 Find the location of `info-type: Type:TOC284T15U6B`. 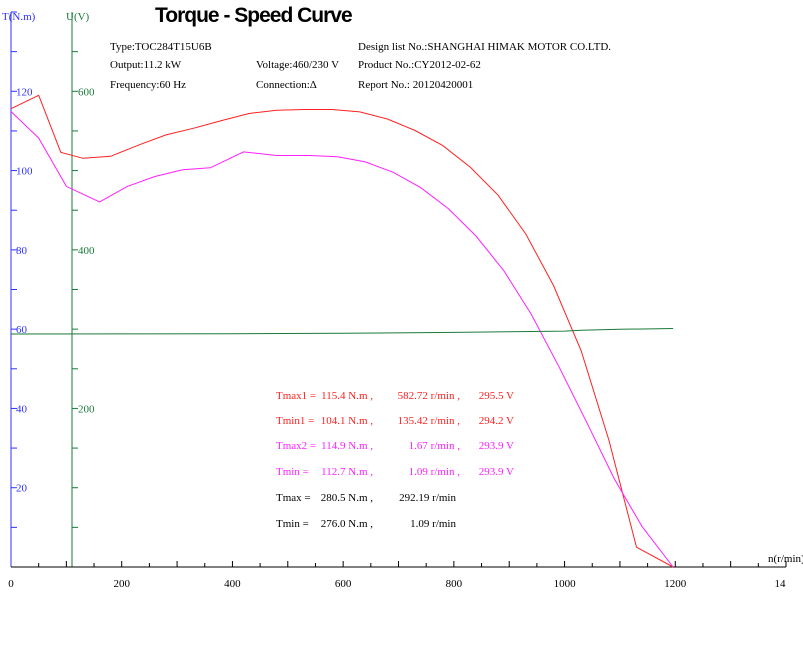

info-type: Type:TOC284T15U6B is located at coordinates (161, 47).